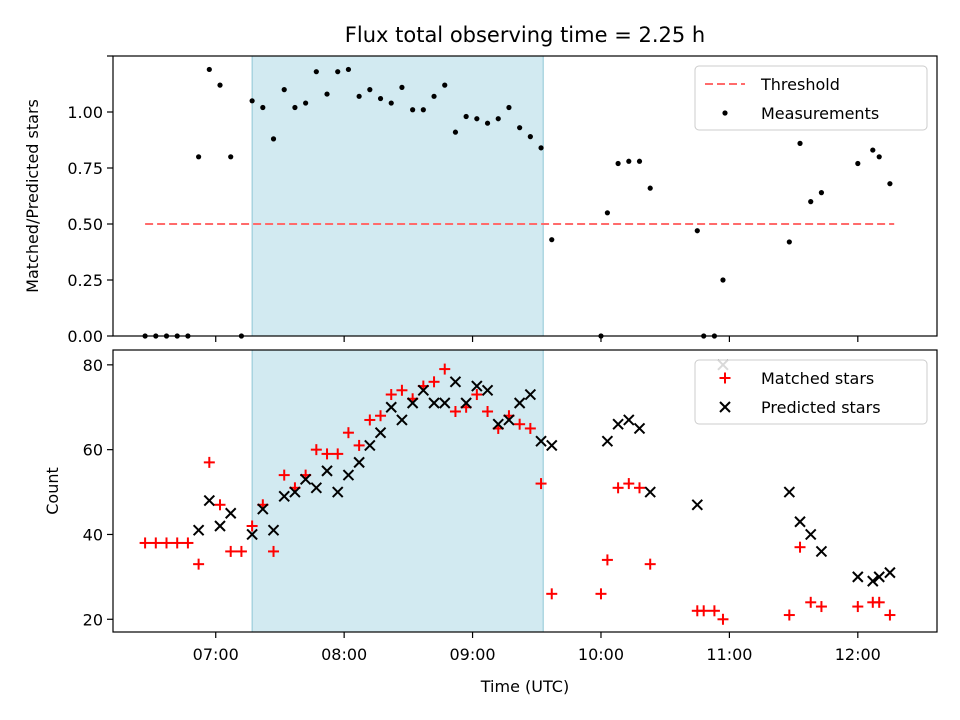 This screenshot has width=960, height=720. What do you see at coordinates (32, 196) in the screenshot?
I see `ratio-panel-y-axis-label: Matched/Predicted stars` at bounding box center [32, 196].